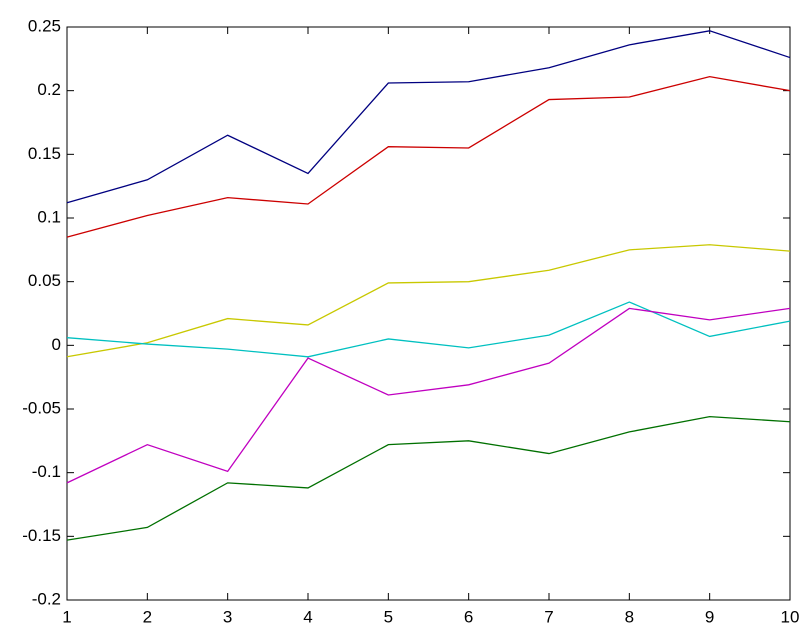 The width and height of the screenshot is (810, 633). What do you see at coordinates (790, 616) in the screenshot?
I see `x-tick-label: 10` at bounding box center [790, 616].